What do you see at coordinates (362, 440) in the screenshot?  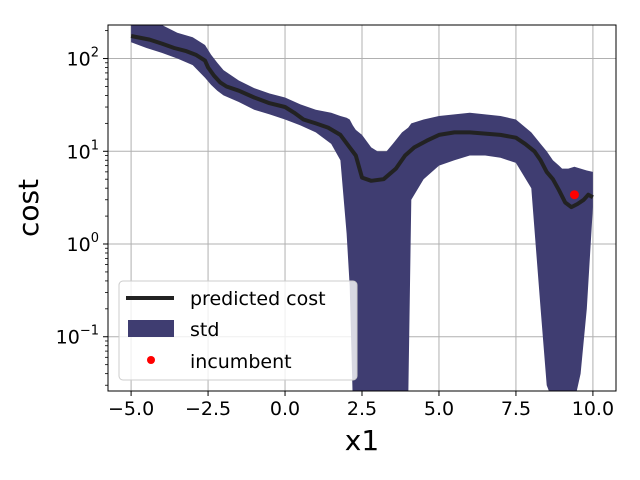 I see `x-axis-label: x1` at bounding box center [362, 440].